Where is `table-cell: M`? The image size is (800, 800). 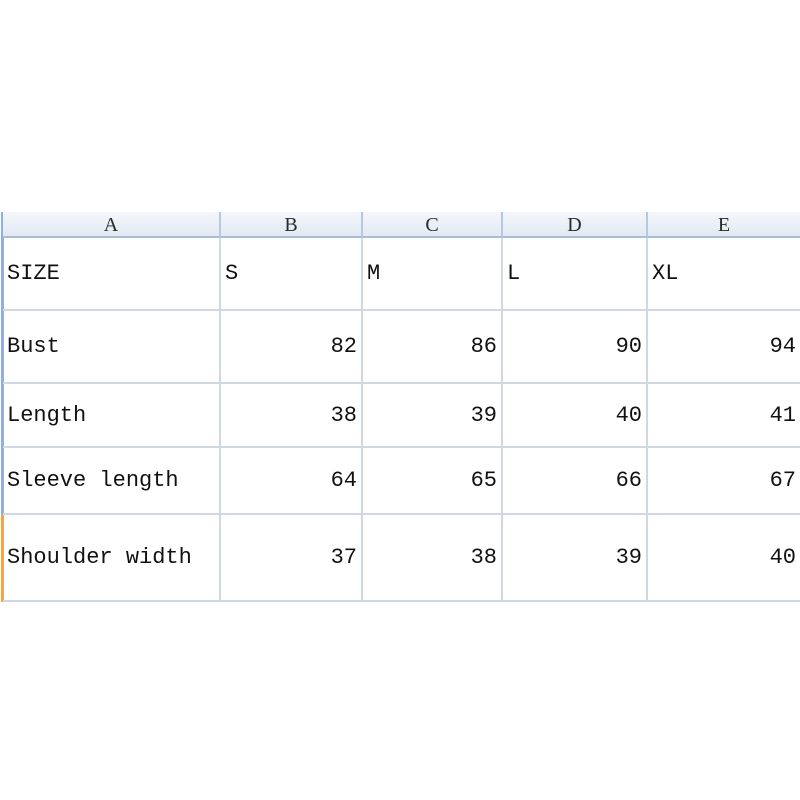 table-cell: M is located at coordinates (433, 274).